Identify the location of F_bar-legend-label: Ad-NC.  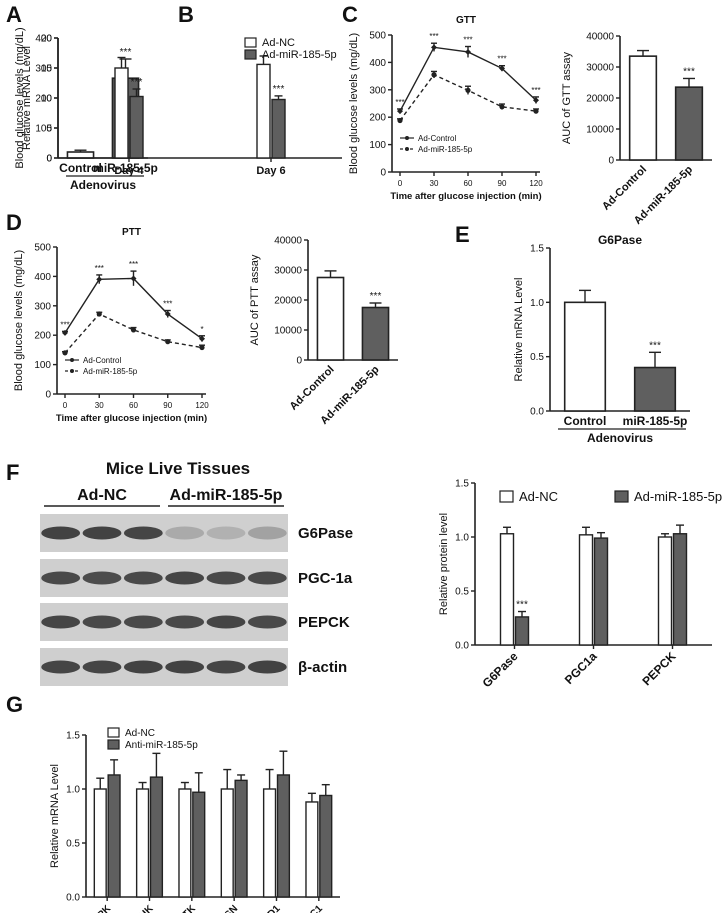
(538, 496).